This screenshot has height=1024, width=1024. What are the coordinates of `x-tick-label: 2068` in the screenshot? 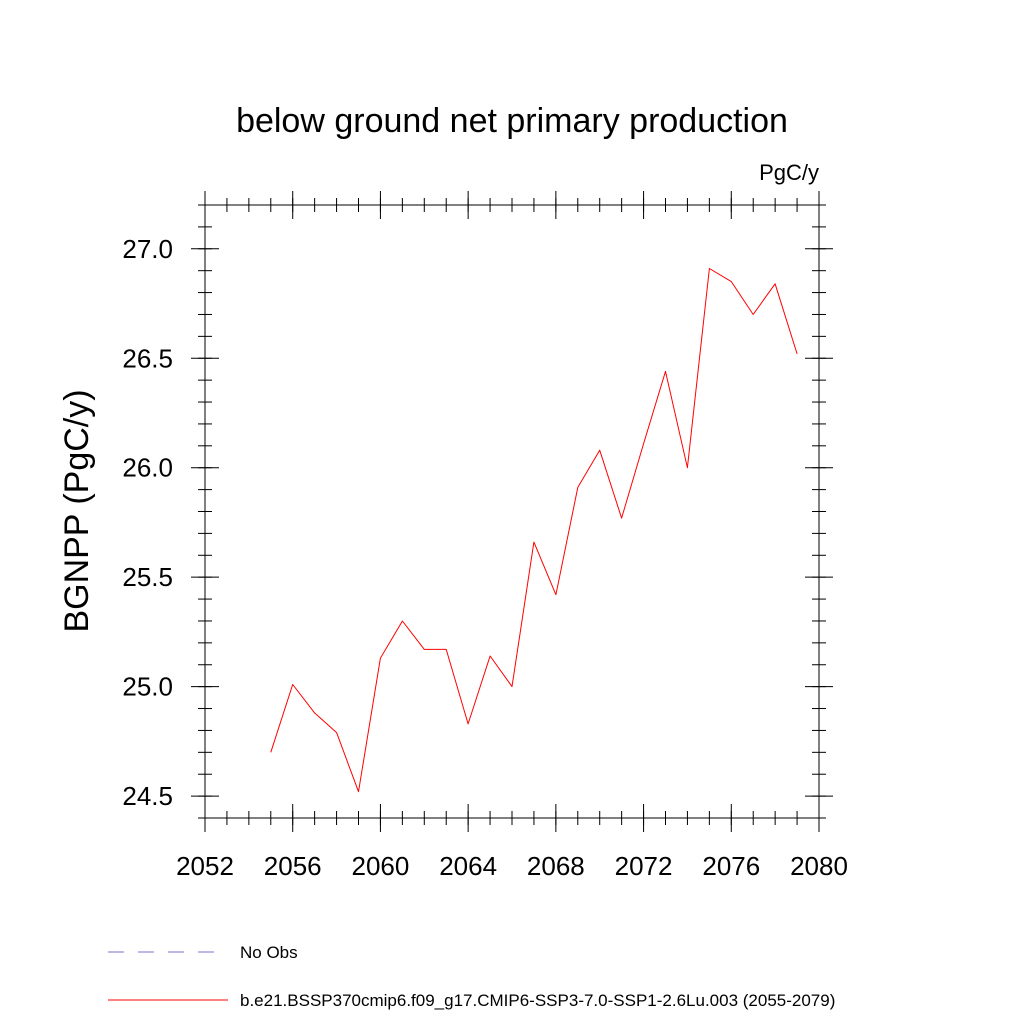 It's located at (556, 866).